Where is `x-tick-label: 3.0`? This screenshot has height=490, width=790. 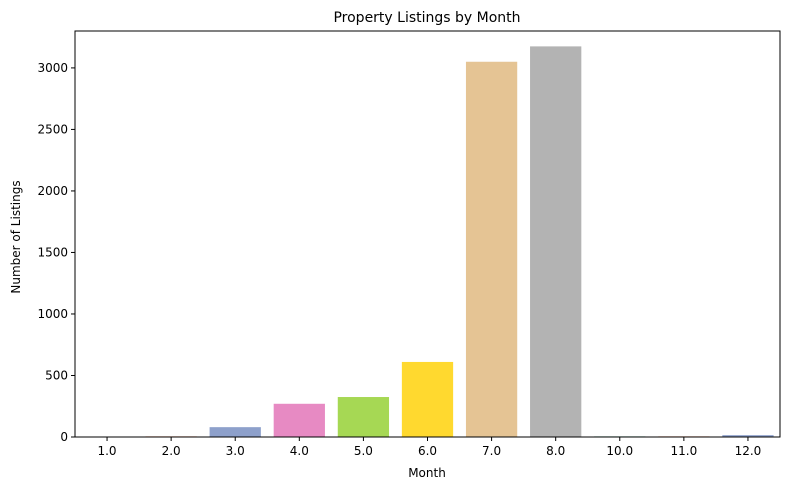 x-tick-label: 3.0 is located at coordinates (235, 451).